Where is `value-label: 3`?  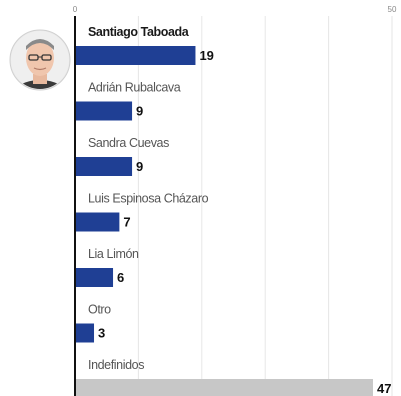 value-label: 3 is located at coordinates (101, 333).